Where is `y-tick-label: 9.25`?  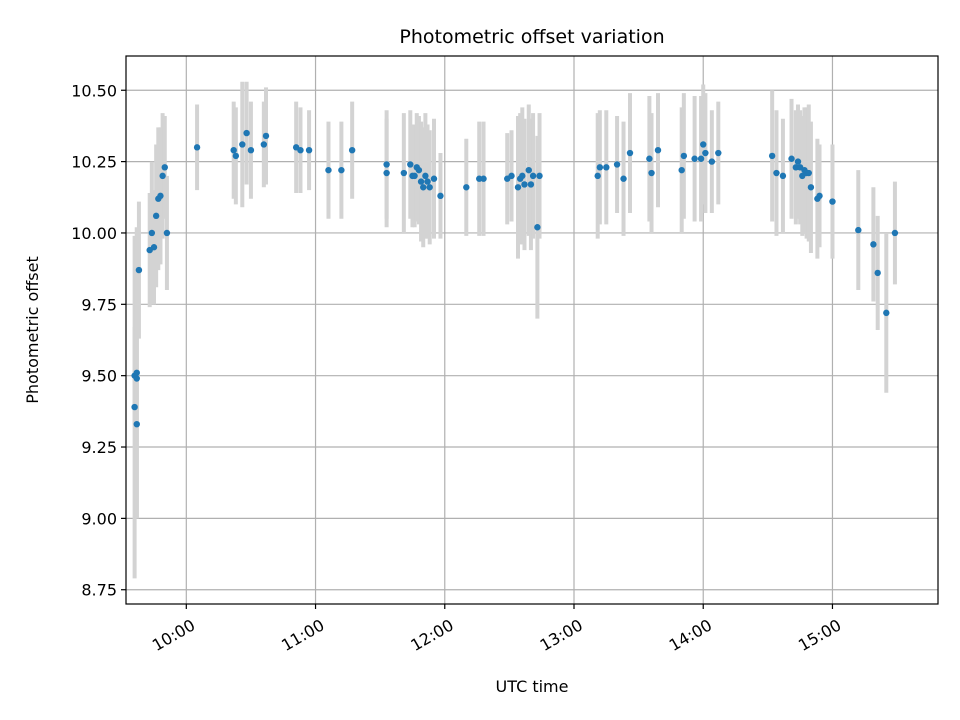 y-tick-label: 9.25 is located at coordinates (99, 447).